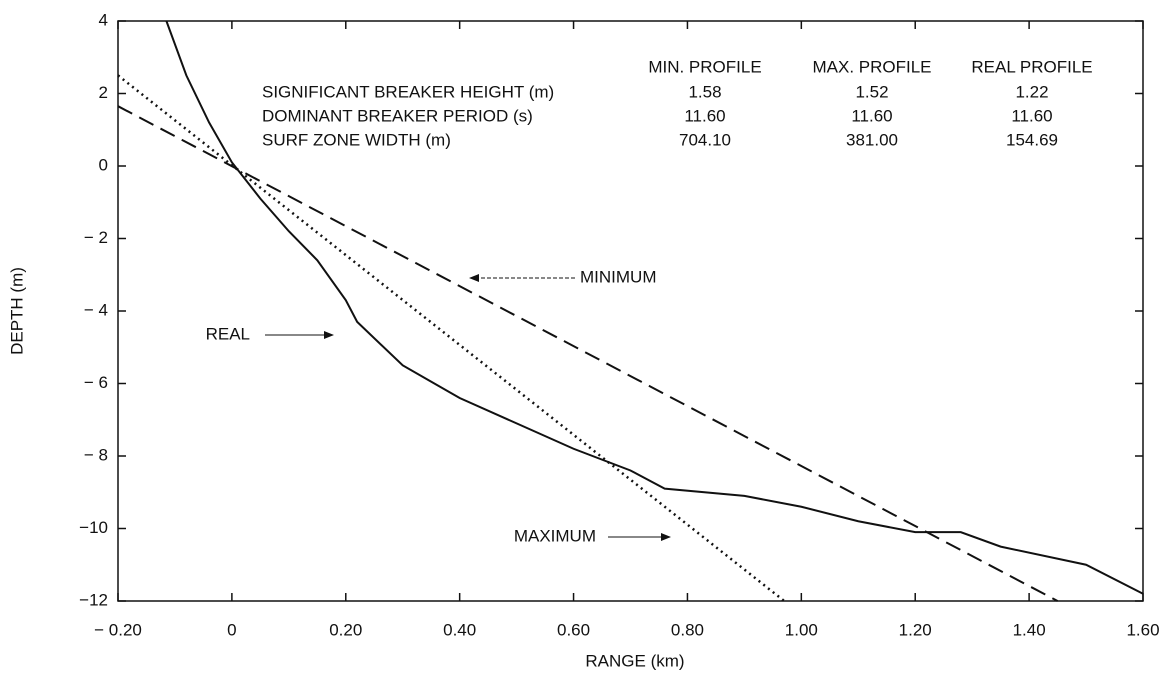 The width and height of the screenshot is (1162, 675). What do you see at coordinates (1142, 629) in the screenshot?
I see `x-tick-label: 1.60` at bounding box center [1142, 629].